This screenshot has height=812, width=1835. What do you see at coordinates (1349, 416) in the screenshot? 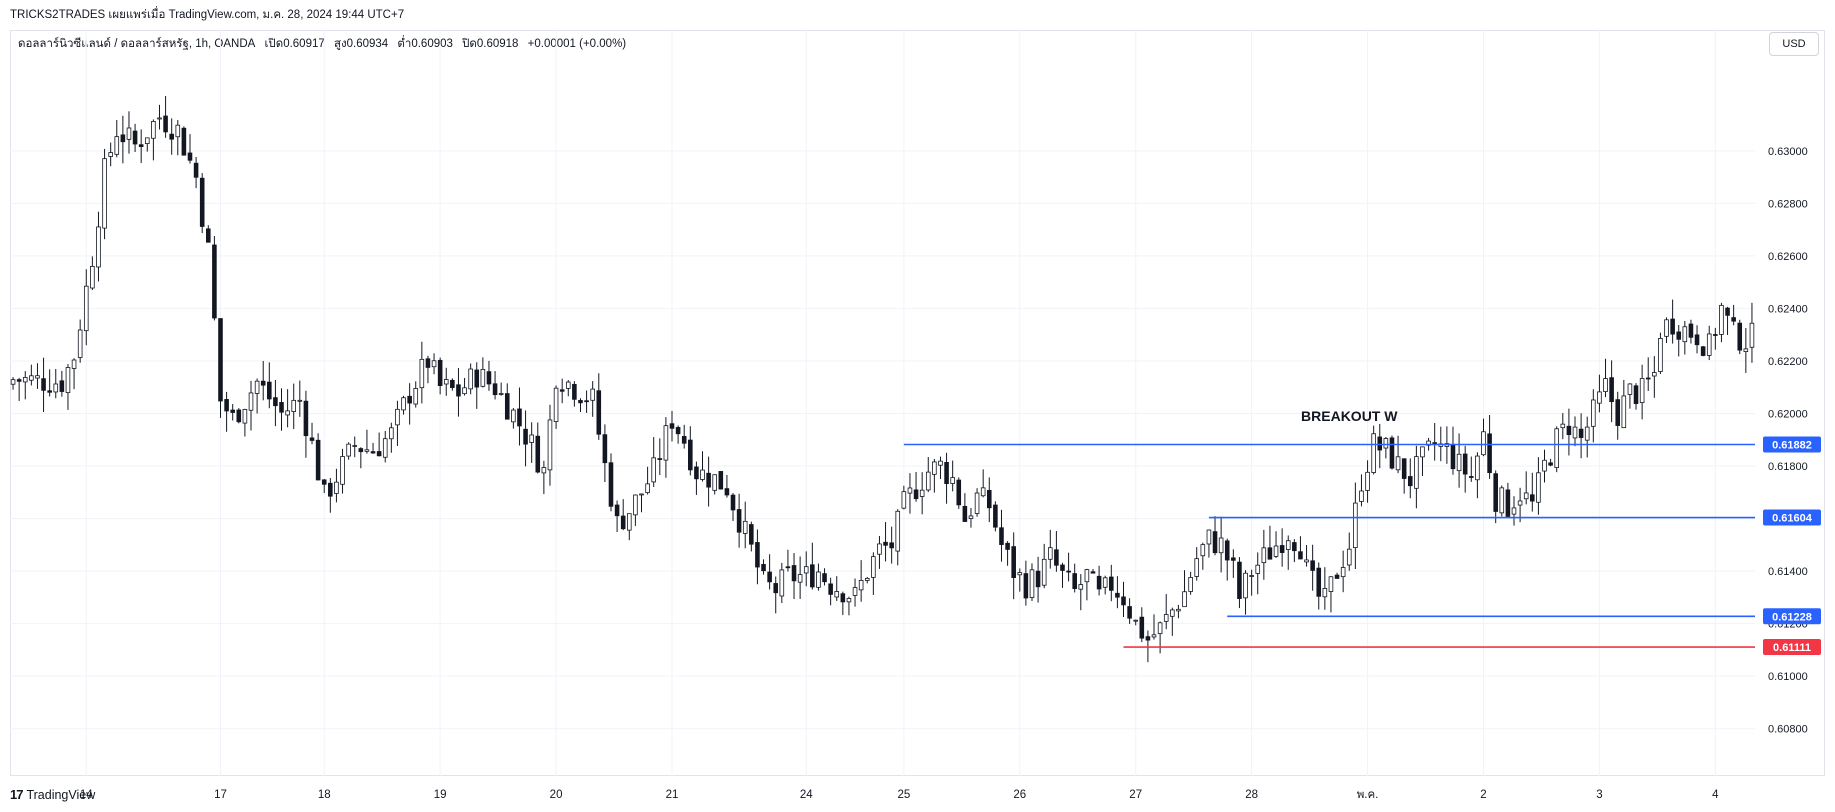
I see `breakout-annotation: BREAKOUT W` at bounding box center [1349, 416].